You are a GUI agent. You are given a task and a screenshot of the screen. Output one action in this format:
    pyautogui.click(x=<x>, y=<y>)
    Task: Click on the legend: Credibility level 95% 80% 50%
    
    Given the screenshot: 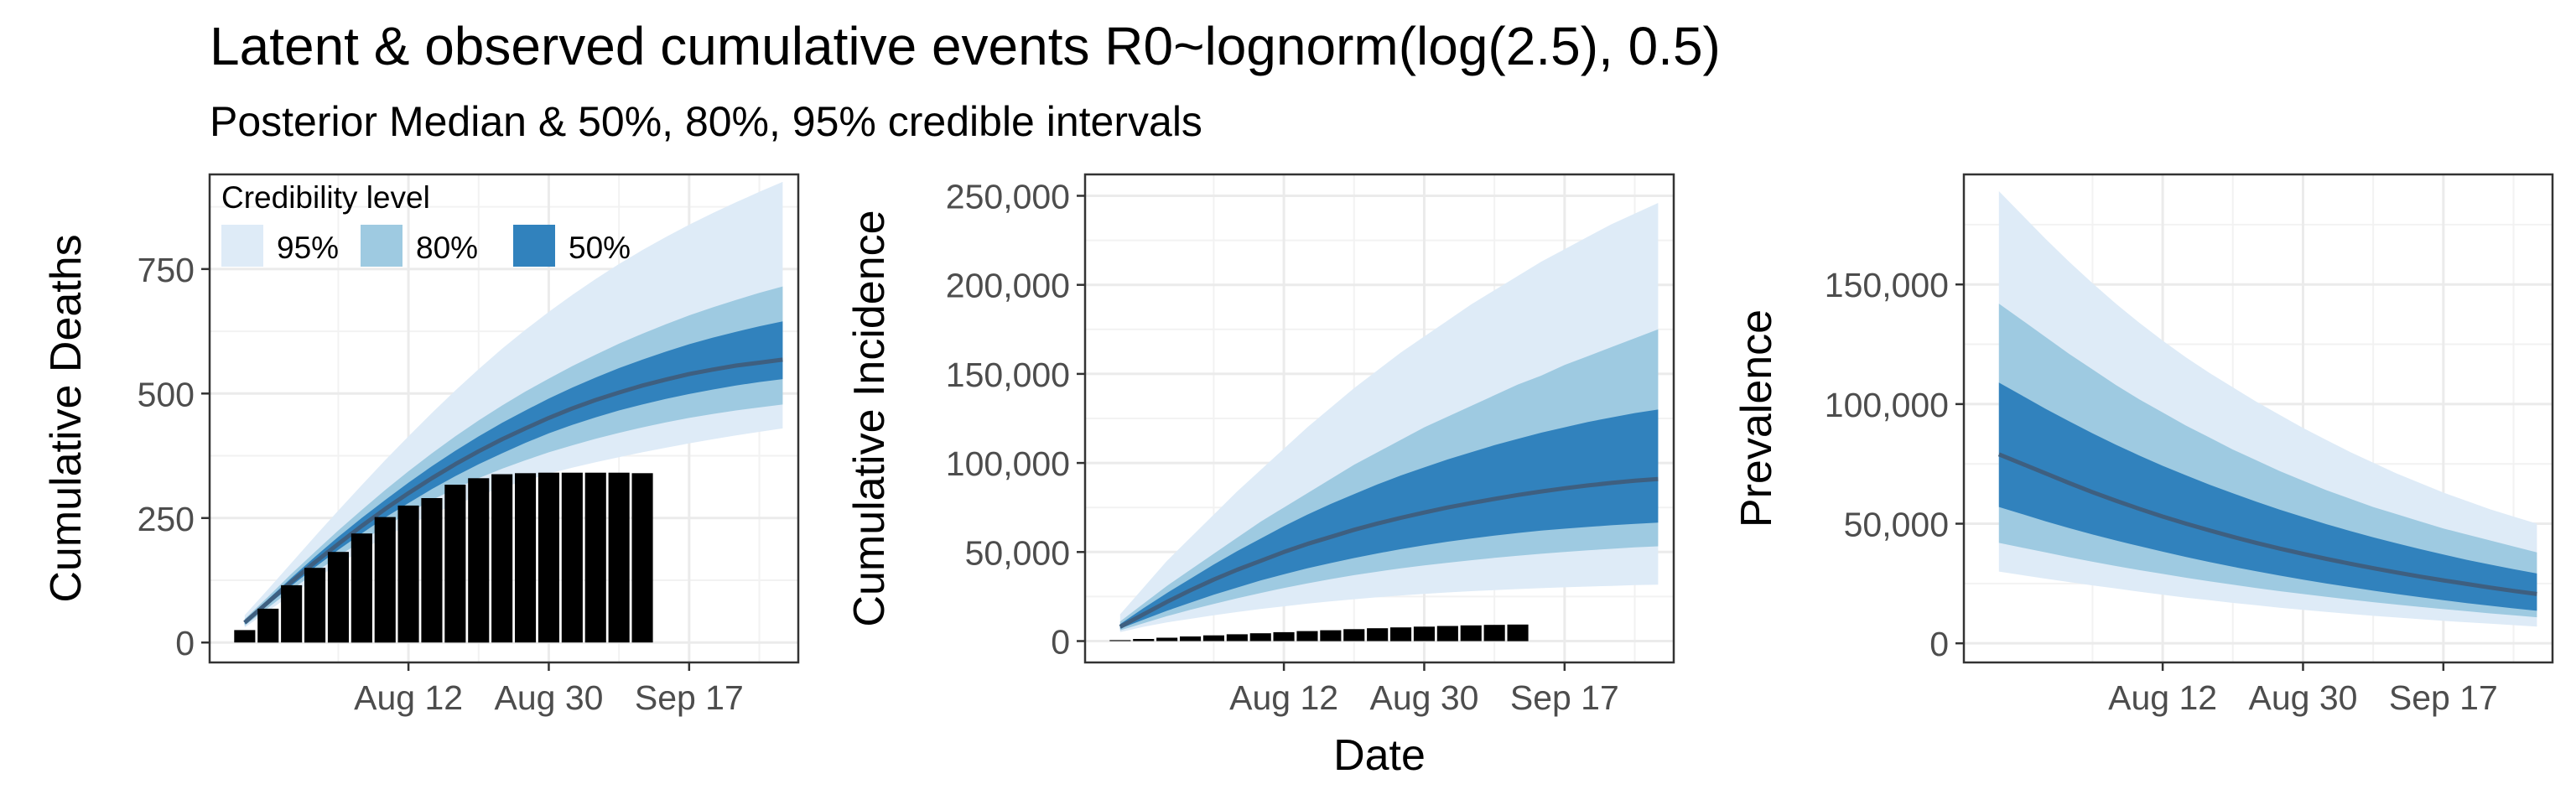 What is the action you would take?
    pyautogui.click(x=426, y=223)
    